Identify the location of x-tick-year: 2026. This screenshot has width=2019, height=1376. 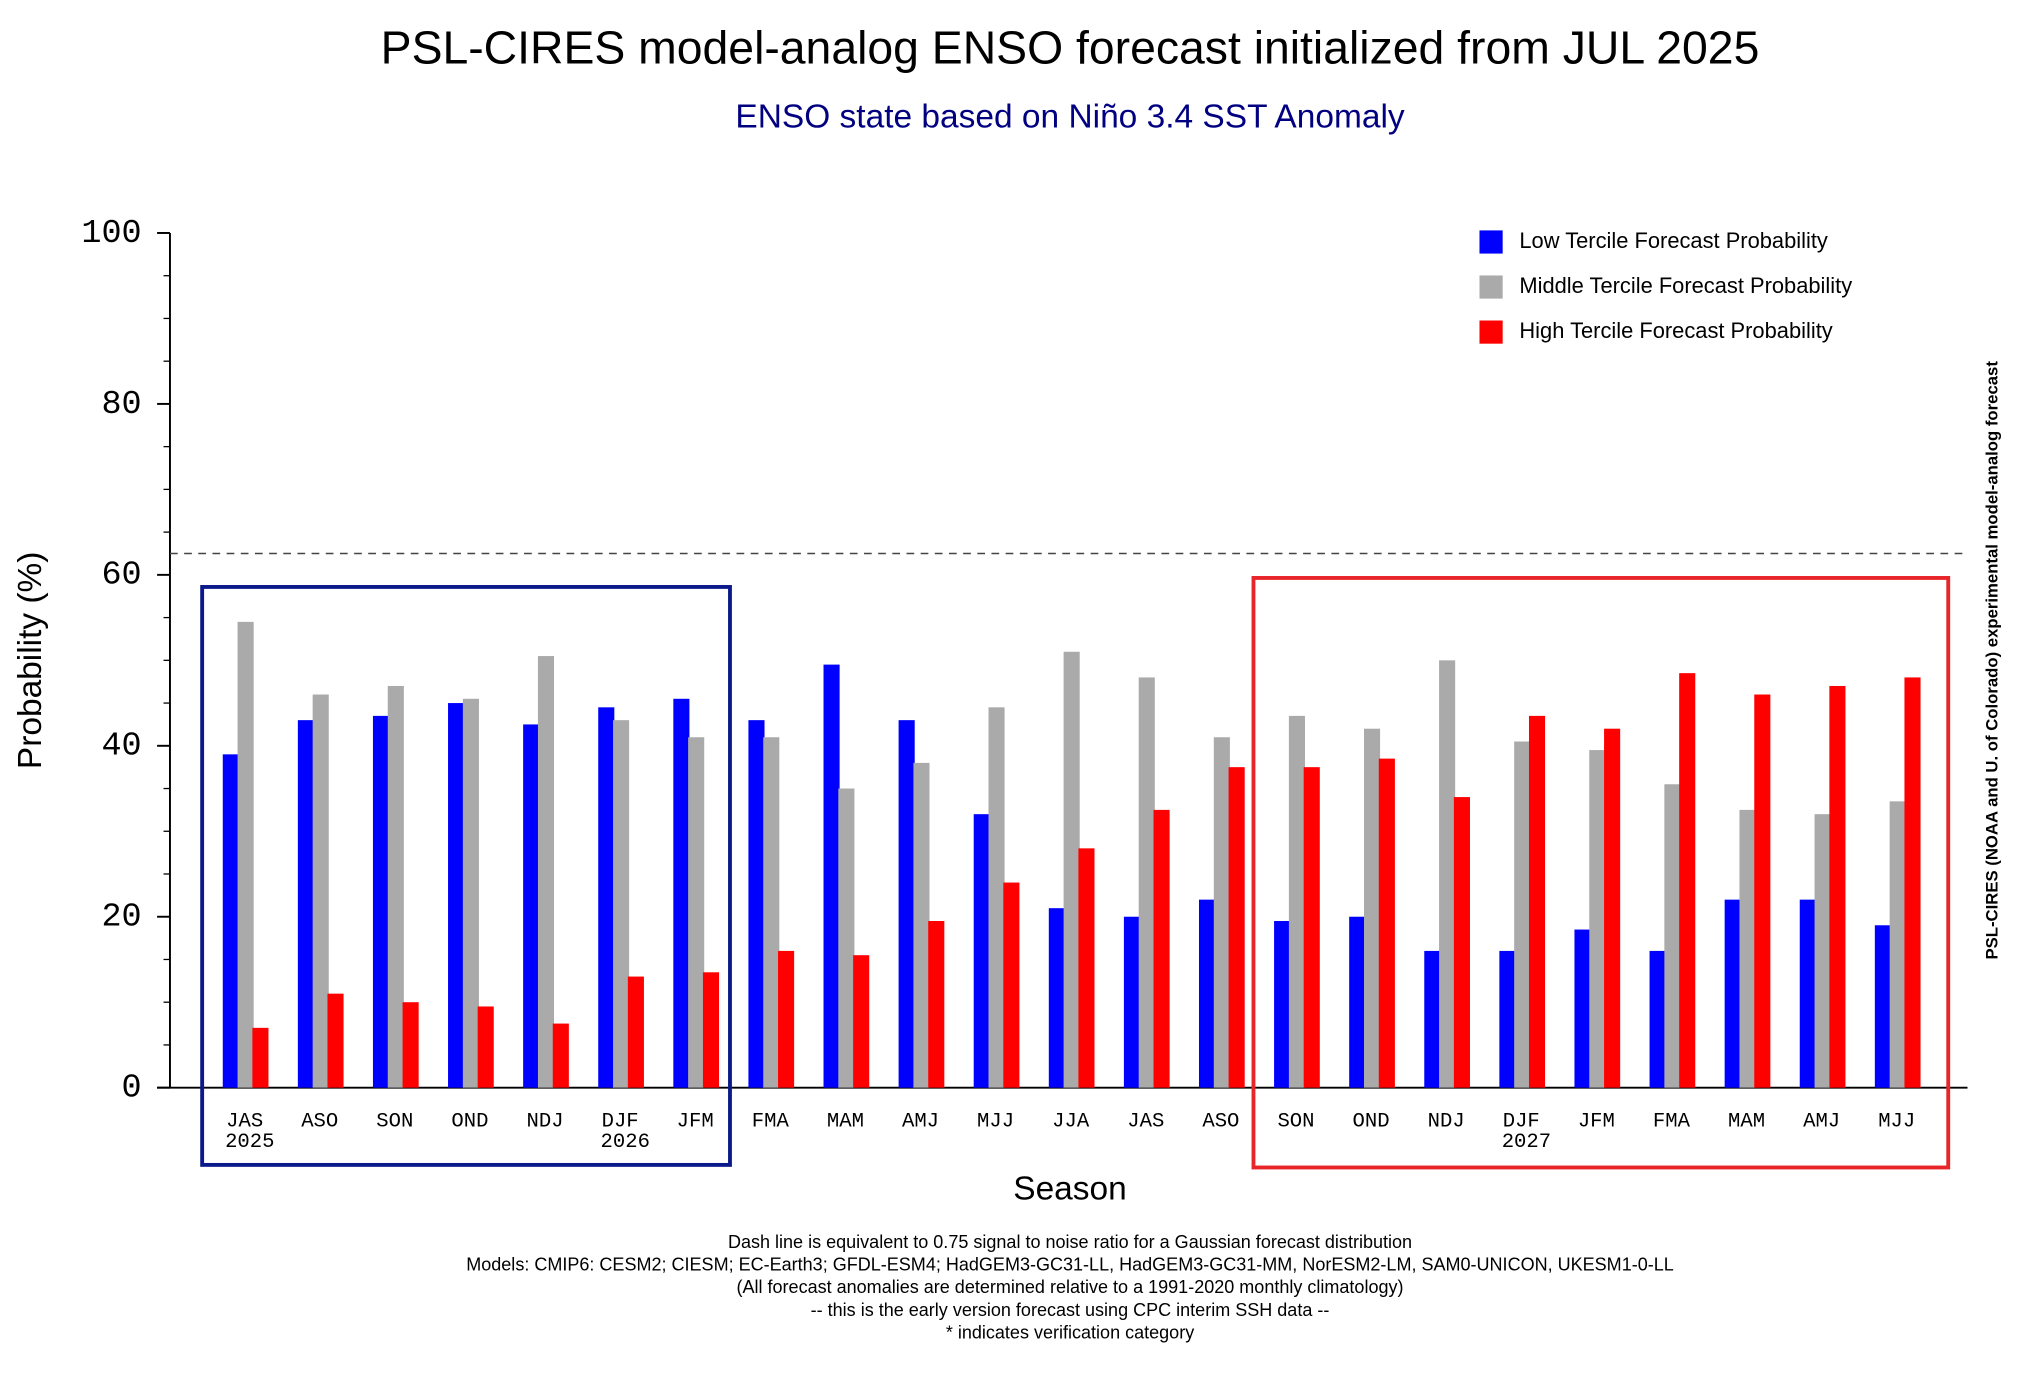
(625, 1142).